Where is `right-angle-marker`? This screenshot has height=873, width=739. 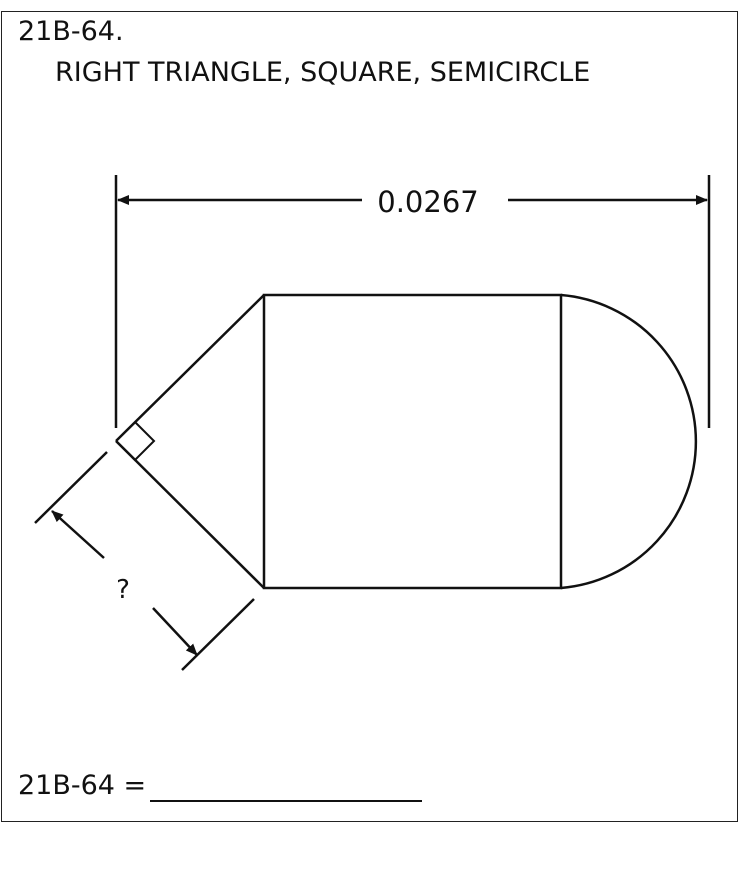 right-angle-marker is located at coordinates (135, 441).